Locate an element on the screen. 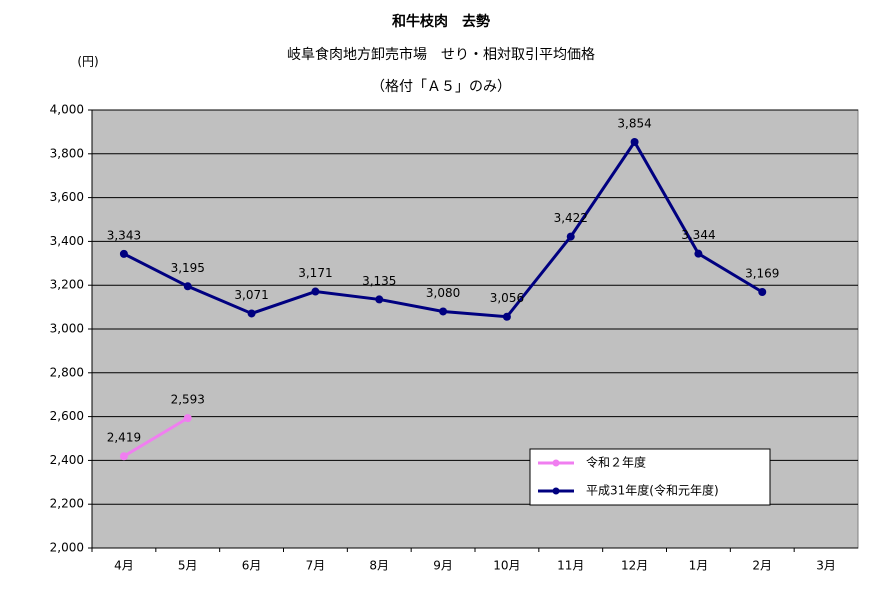  chart-title: 和牛枝肉 去勢 is located at coordinates (441, 21).